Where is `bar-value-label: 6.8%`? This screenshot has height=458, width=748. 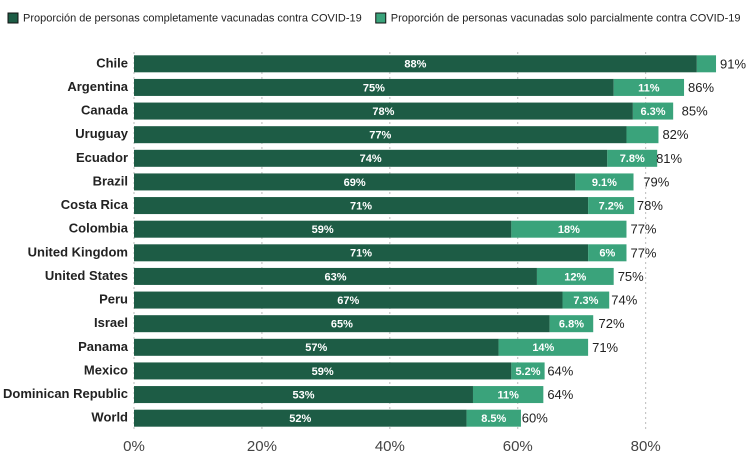
bar-value-label: 6.8% is located at coordinates (571, 325).